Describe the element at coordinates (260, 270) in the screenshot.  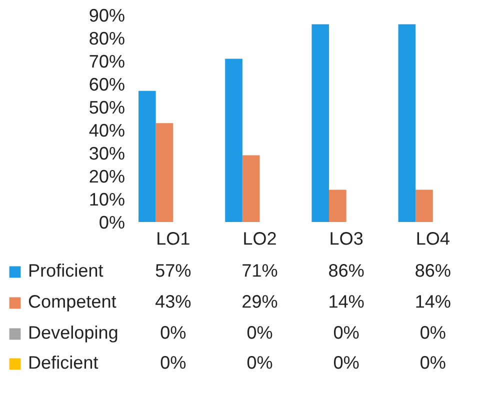
I see `data-label: 71%` at that location.